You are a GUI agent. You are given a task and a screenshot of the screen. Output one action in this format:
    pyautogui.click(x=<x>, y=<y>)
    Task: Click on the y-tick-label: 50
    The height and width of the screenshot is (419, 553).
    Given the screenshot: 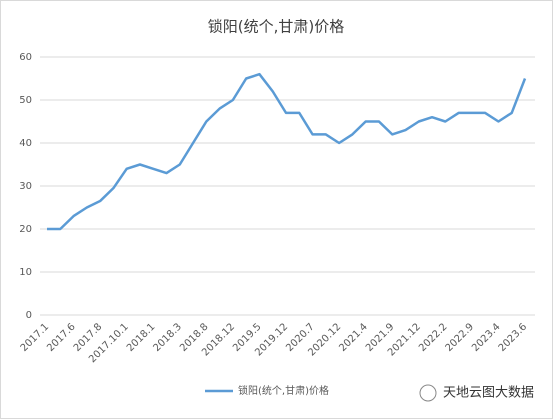 What is the action you would take?
    pyautogui.click(x=25, y=100)
    